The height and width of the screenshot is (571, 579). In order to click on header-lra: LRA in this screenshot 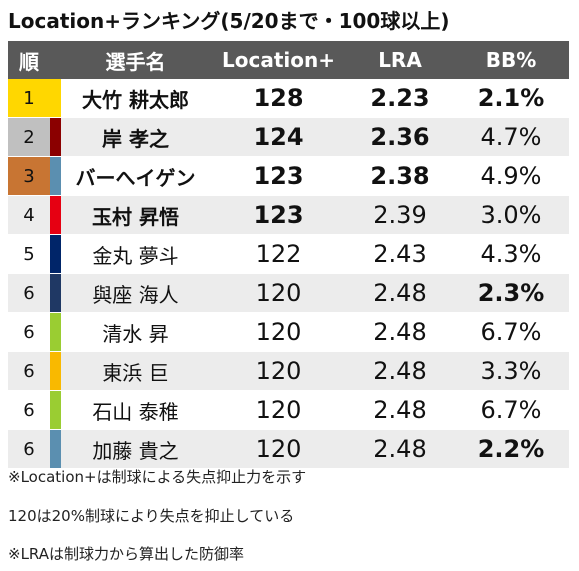, I will do `click(400, 60)`.